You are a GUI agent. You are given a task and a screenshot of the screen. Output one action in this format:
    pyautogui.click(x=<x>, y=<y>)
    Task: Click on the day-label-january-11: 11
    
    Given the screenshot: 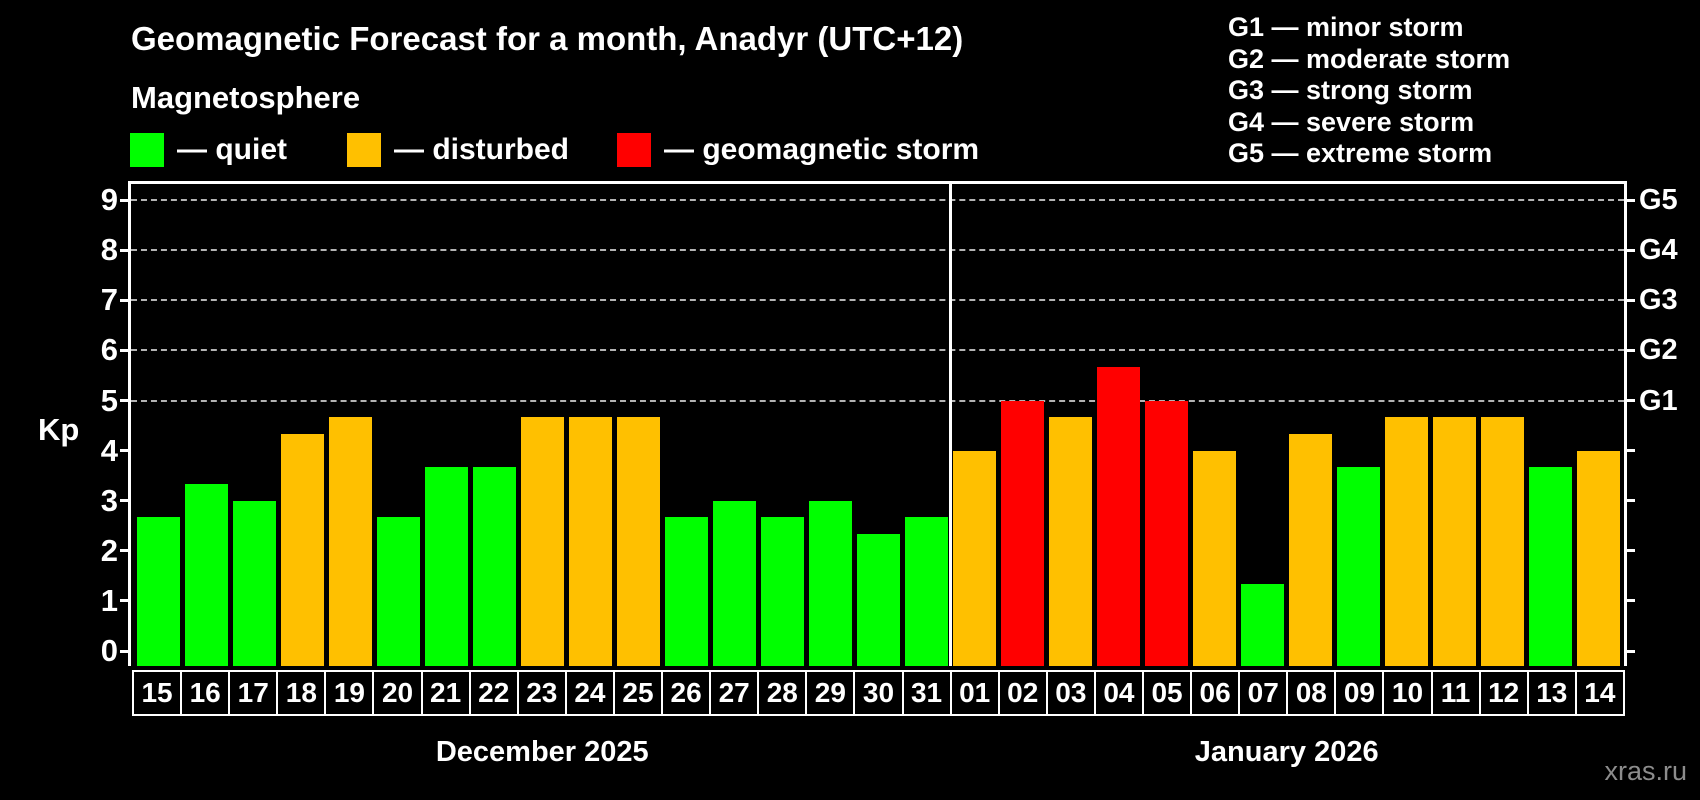 What is the action you would take?
    pyautogui.click(x=1454, y=693)
    